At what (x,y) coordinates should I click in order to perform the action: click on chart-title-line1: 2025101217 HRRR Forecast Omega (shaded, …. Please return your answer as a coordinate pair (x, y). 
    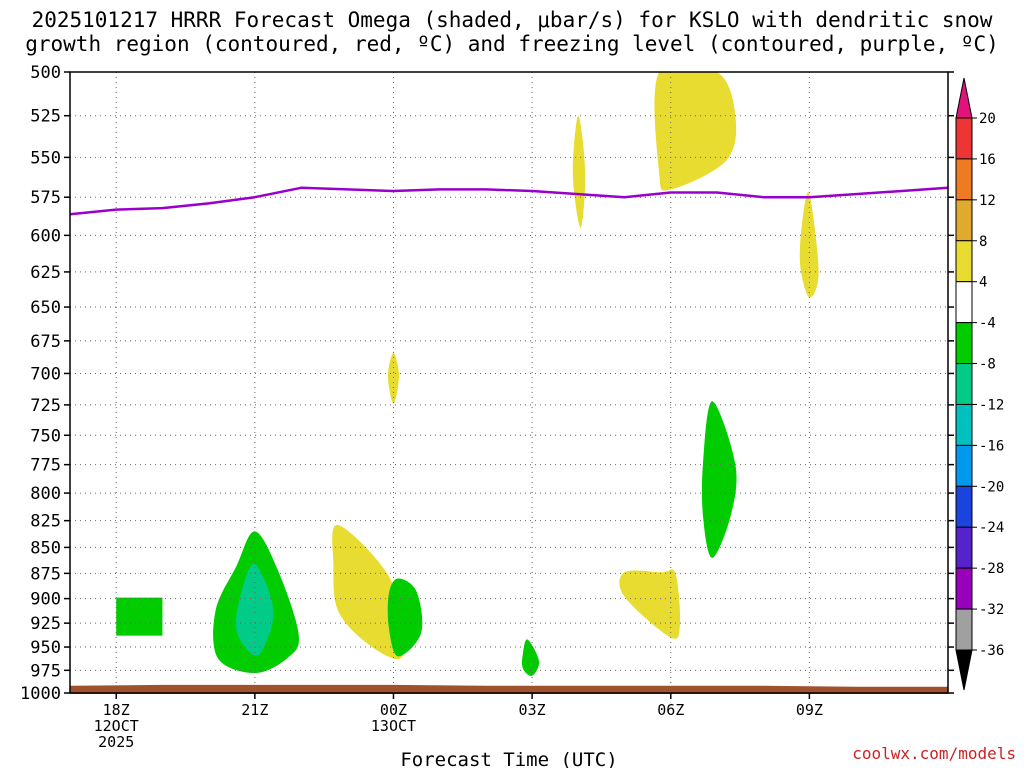
    Looking at the image, I should click on (512, 20).